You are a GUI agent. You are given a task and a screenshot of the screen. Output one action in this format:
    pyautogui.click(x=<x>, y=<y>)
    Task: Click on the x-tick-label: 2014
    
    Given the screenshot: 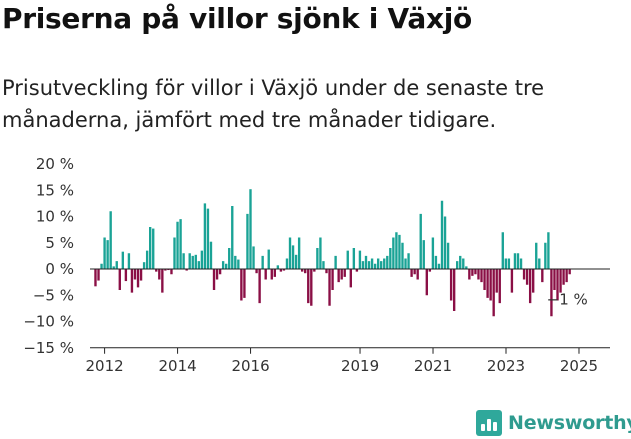 What is the action you would take?
    pyautogui.click(x=177, y=366)
    